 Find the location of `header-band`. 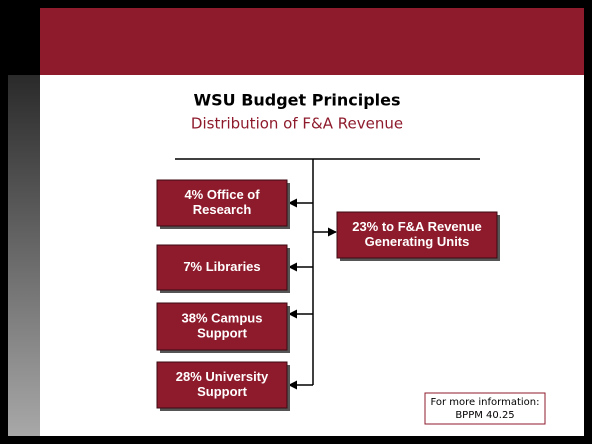

header-band is located at coordinates (312, 41).